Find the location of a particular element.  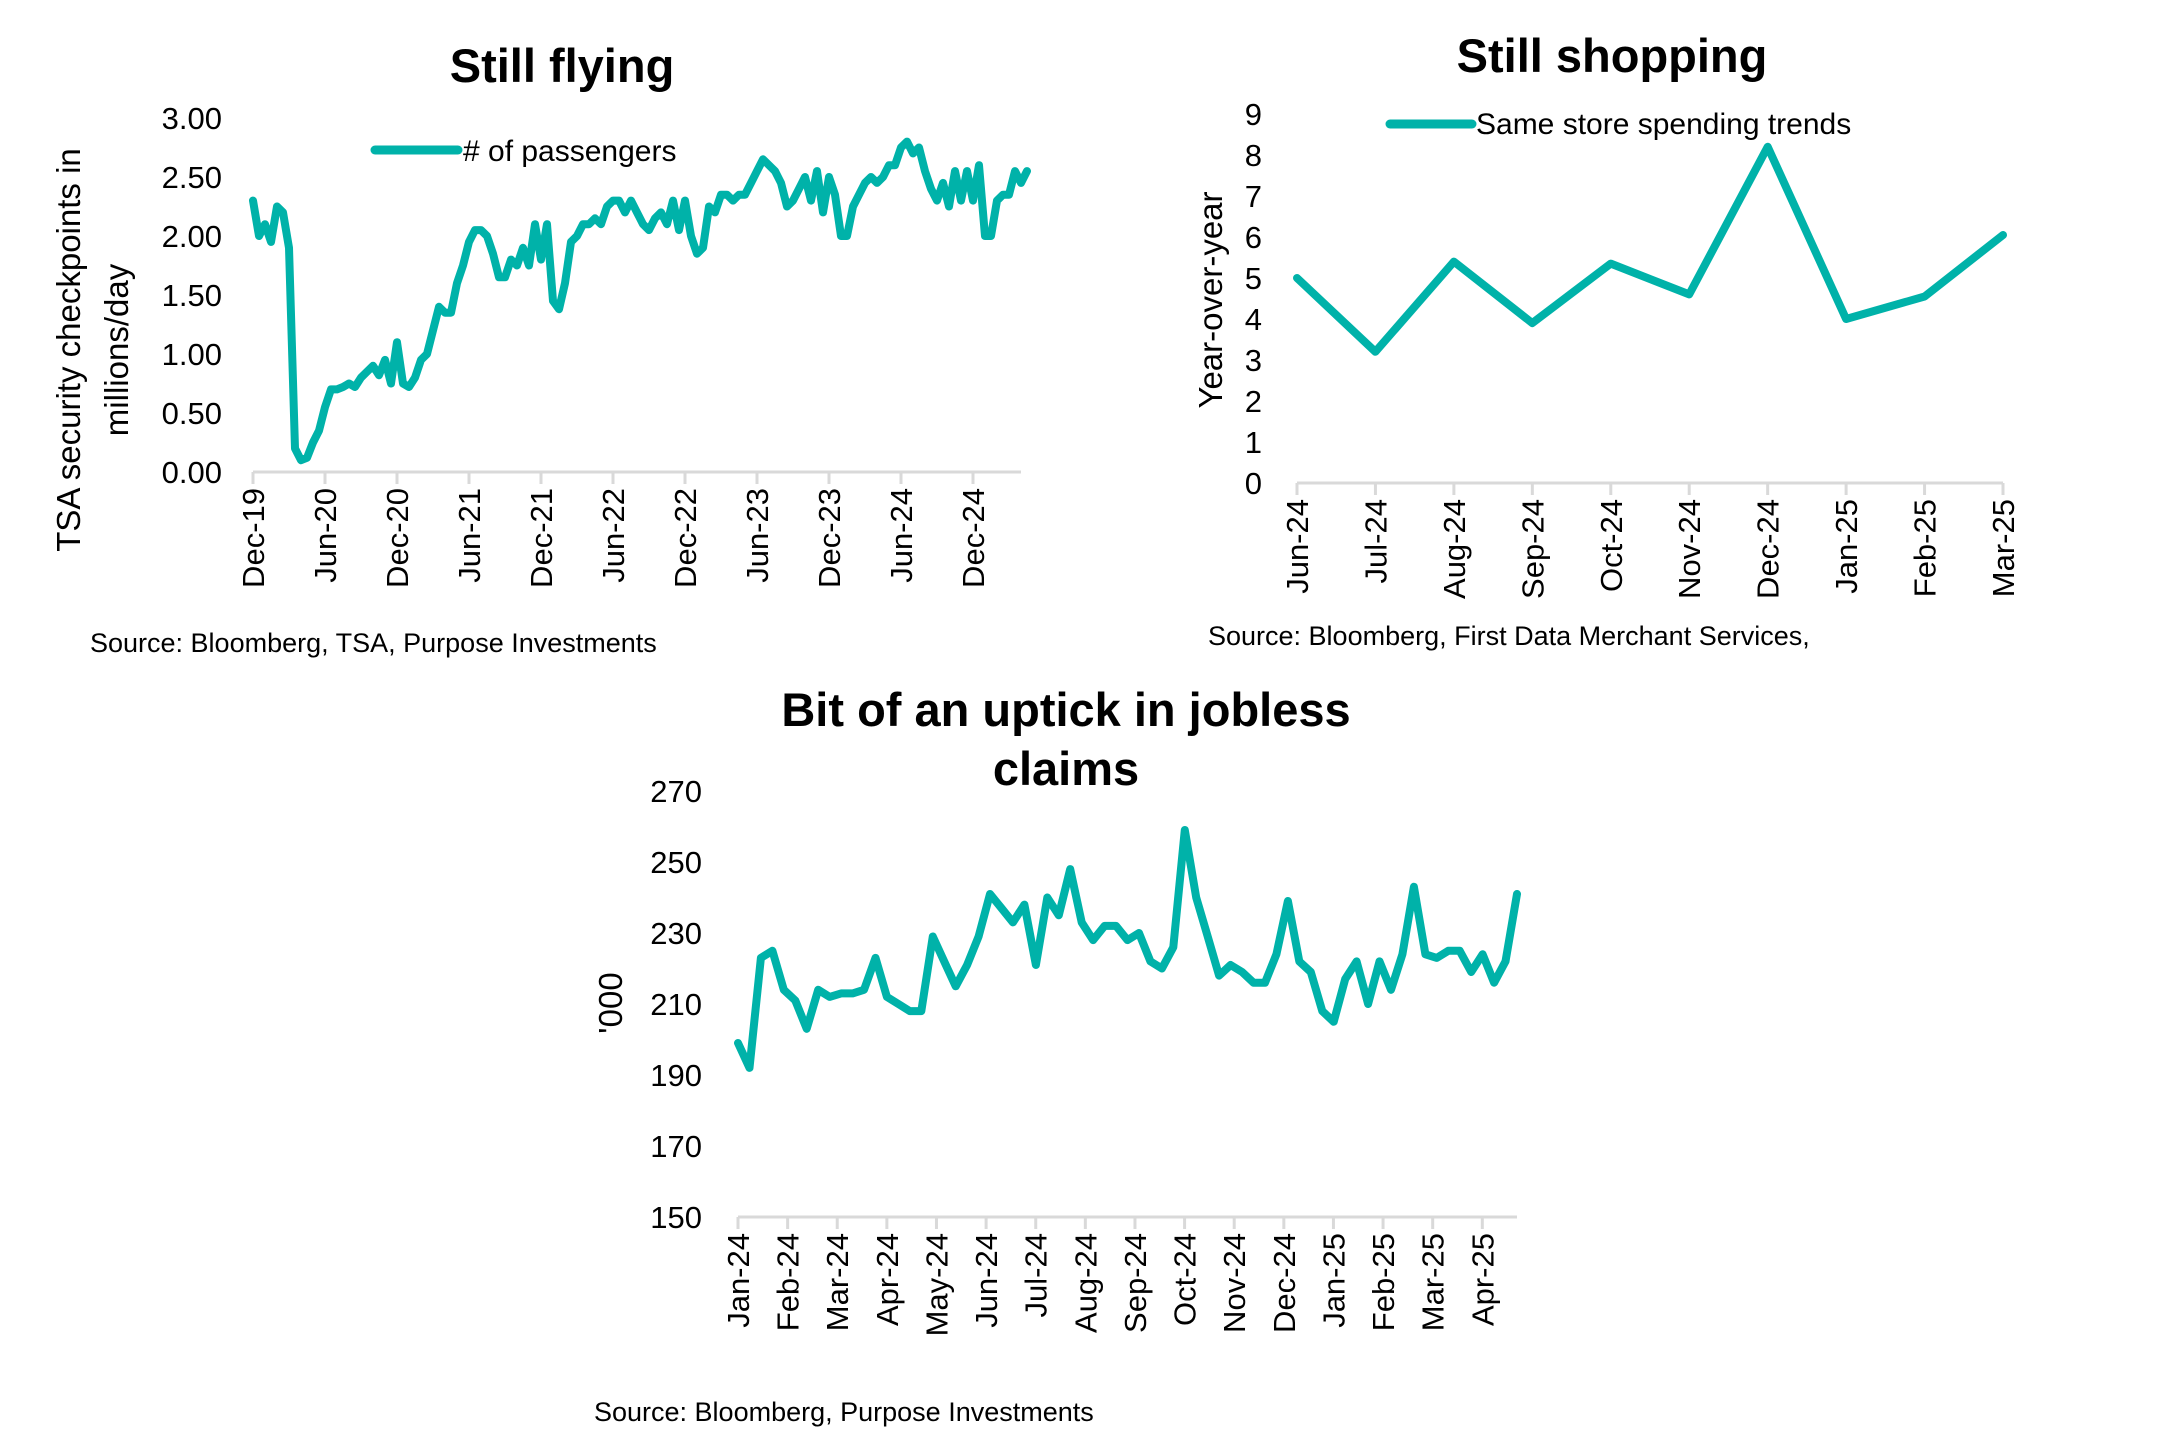

y-tick-label: 170 is located at coordinates (676, 1146).